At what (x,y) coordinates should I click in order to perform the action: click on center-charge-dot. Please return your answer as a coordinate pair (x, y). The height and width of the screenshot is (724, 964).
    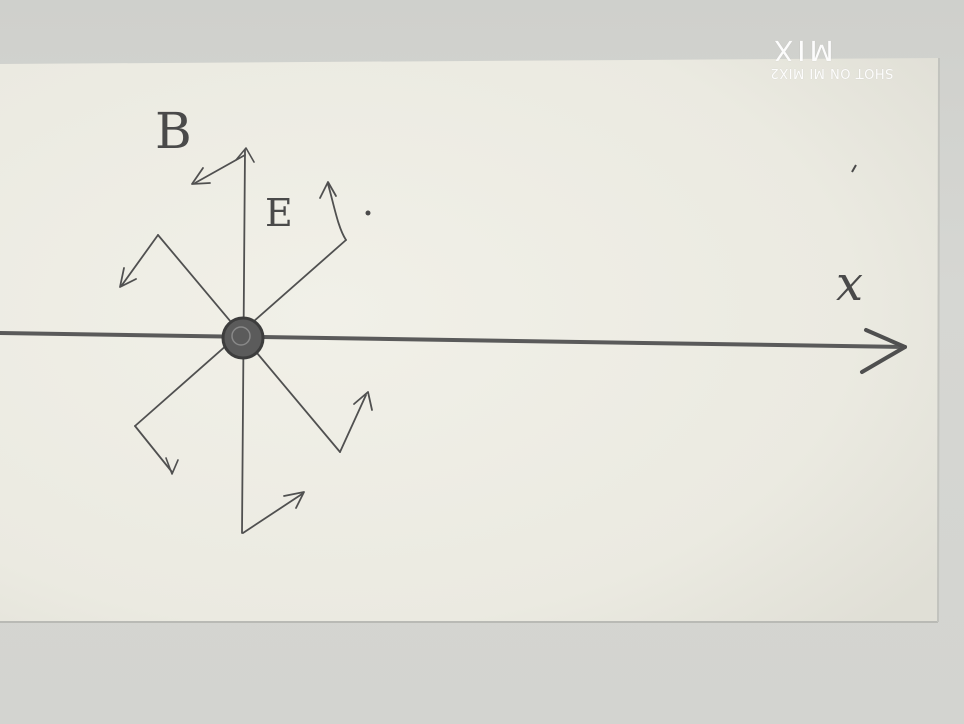
    Looking at the image, I should click on (243, 338).